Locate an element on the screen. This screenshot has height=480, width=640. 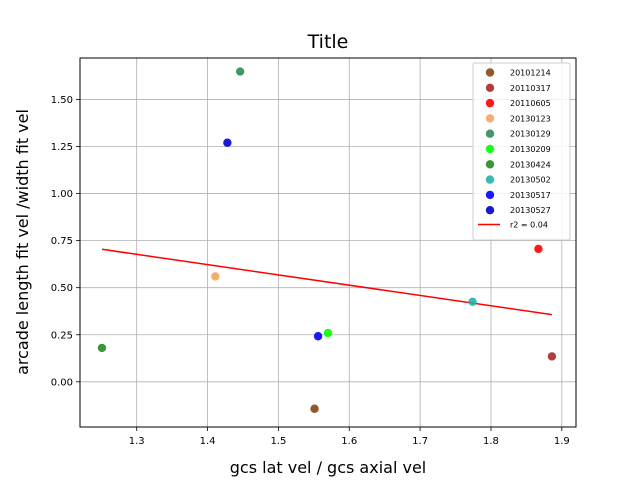
x-tick-label: 1.4 is located at coordinates (208, 441).